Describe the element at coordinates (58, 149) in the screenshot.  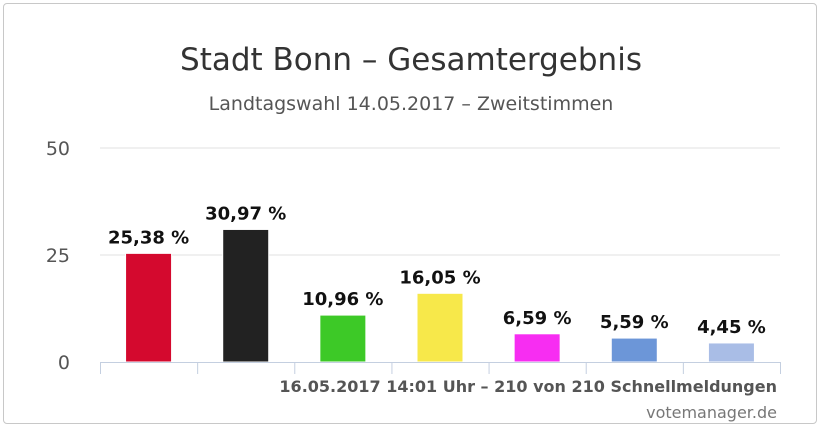
I see `y-tick-label: 50` at that location.